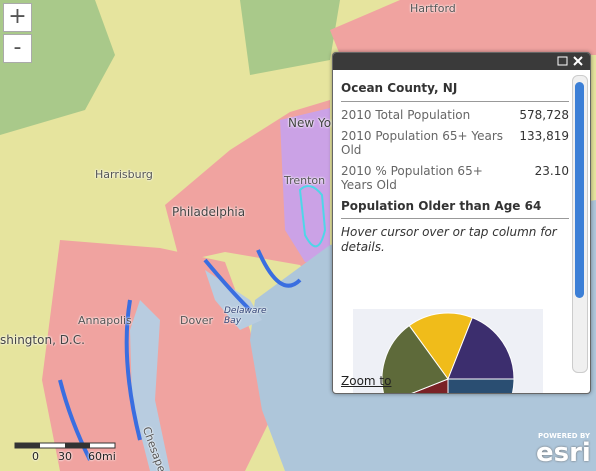  What do you see at coordinates (17, 17) in the screenshot?
I see `zoom-in: +` at bounding box center [17, 17].